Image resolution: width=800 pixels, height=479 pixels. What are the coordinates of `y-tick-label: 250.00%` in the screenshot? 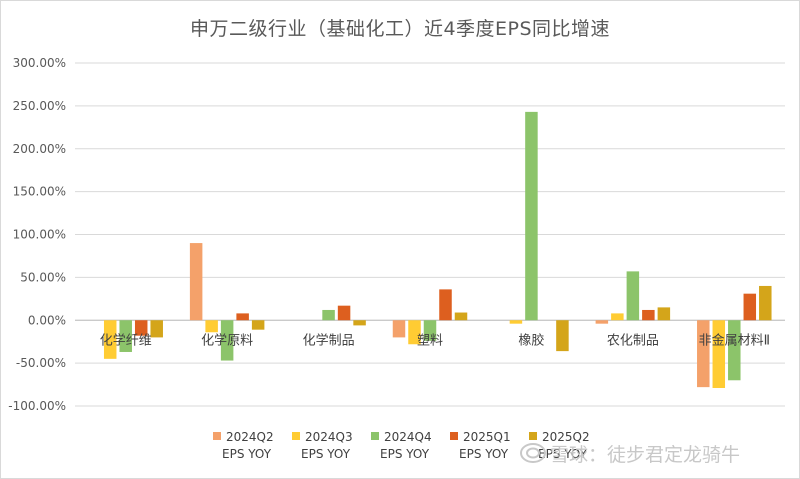 It's located at (39, 106).